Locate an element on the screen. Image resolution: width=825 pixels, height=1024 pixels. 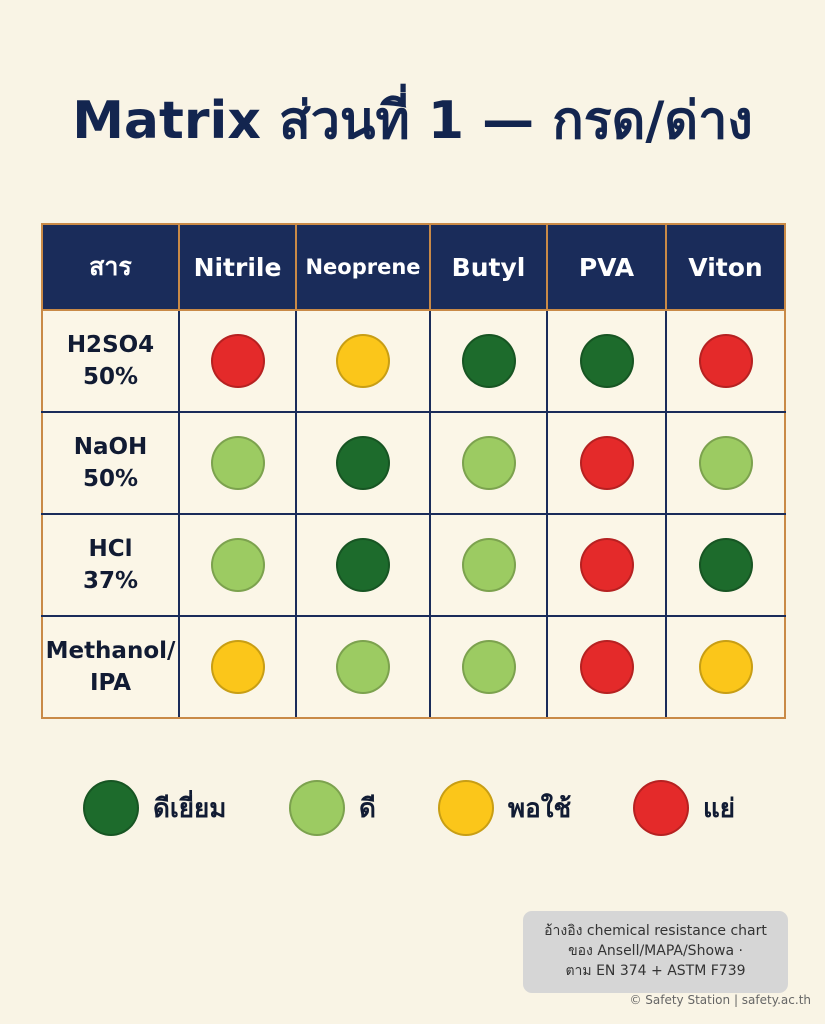
matrix-row: HCl 37% is located at coordinates (413, 565).